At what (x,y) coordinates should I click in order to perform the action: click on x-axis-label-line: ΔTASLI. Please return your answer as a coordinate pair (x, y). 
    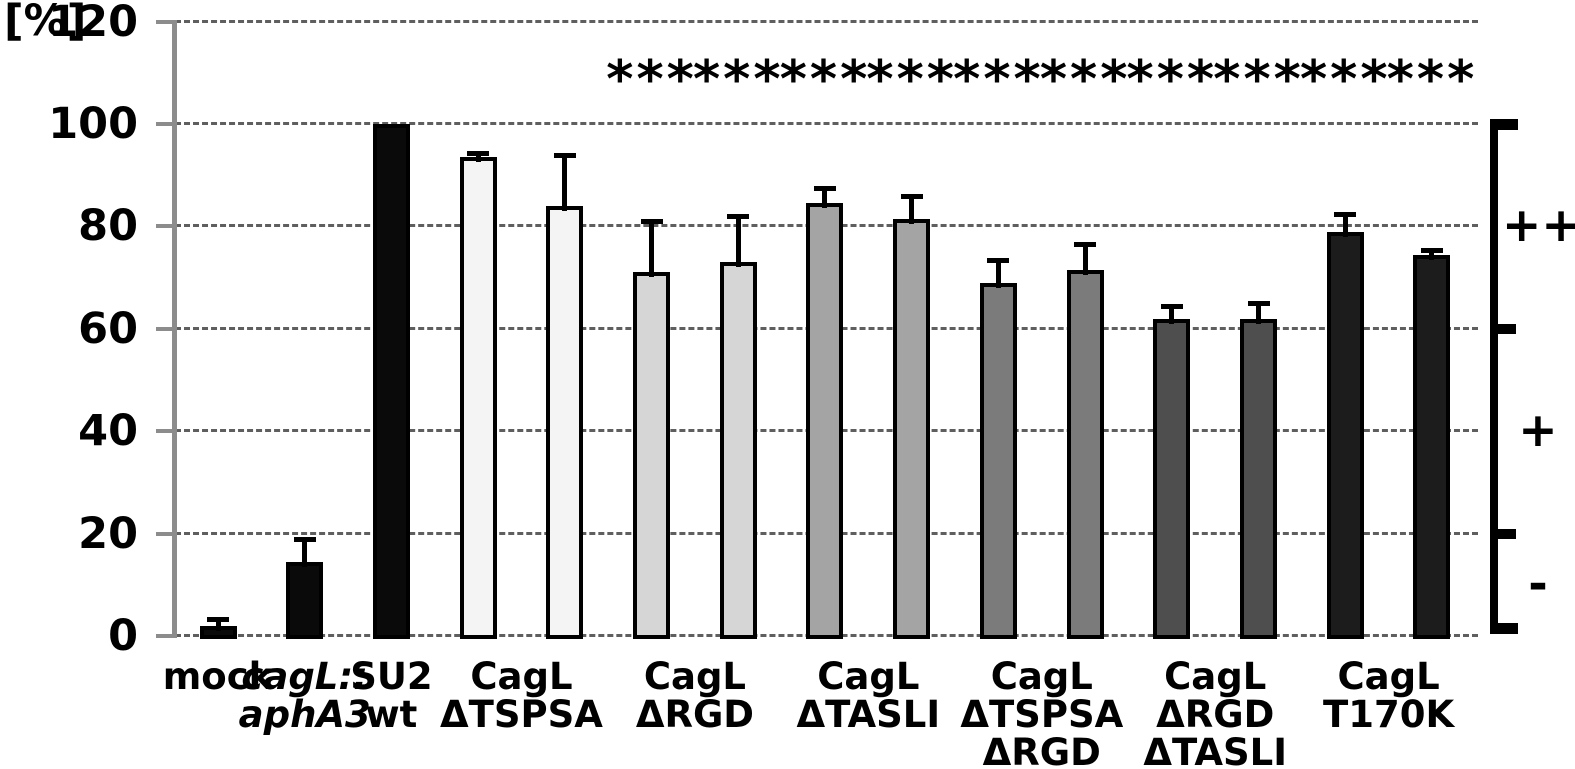
    Looking at the image, I should click on (1215, 750).